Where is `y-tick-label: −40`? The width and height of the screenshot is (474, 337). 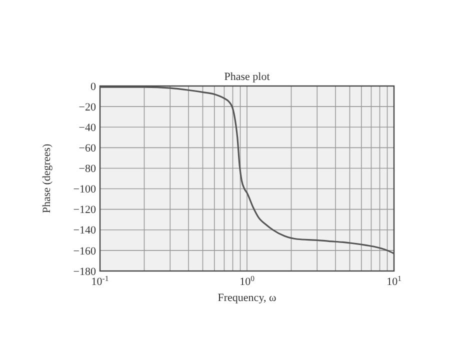
y-tick-label: −40 is located at coordinates (87, 128).